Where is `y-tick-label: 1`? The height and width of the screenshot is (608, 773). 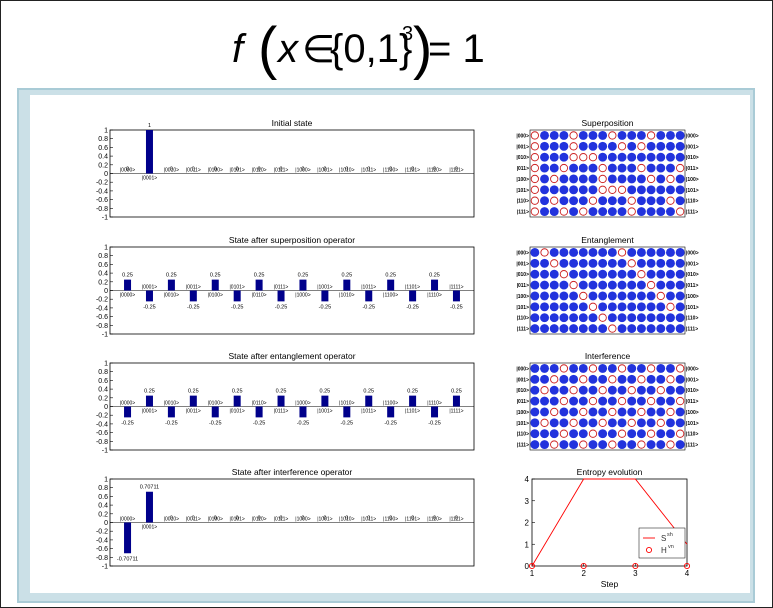
y-tick-label: 1 is located at coordinates (106, 480).